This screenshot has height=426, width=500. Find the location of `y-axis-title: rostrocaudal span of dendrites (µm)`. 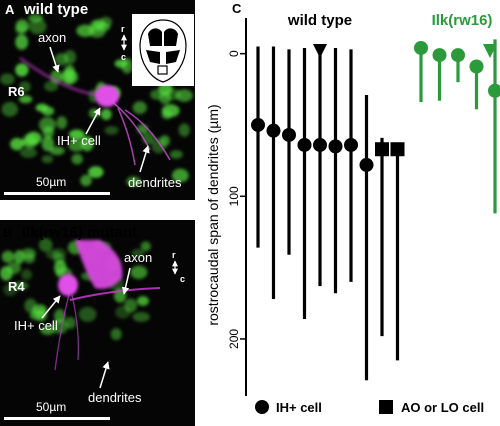

y-axis-title: rostrocaudal span of dendrites (µm) is located at coordinates (213, 214).